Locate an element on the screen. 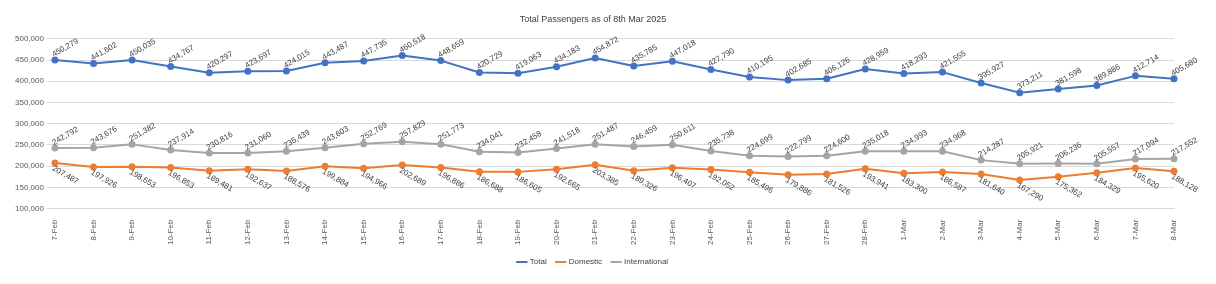 The height and width of the screenshot is (284, 1216). legend-label: Domestic is located at coordinates (585, 262).